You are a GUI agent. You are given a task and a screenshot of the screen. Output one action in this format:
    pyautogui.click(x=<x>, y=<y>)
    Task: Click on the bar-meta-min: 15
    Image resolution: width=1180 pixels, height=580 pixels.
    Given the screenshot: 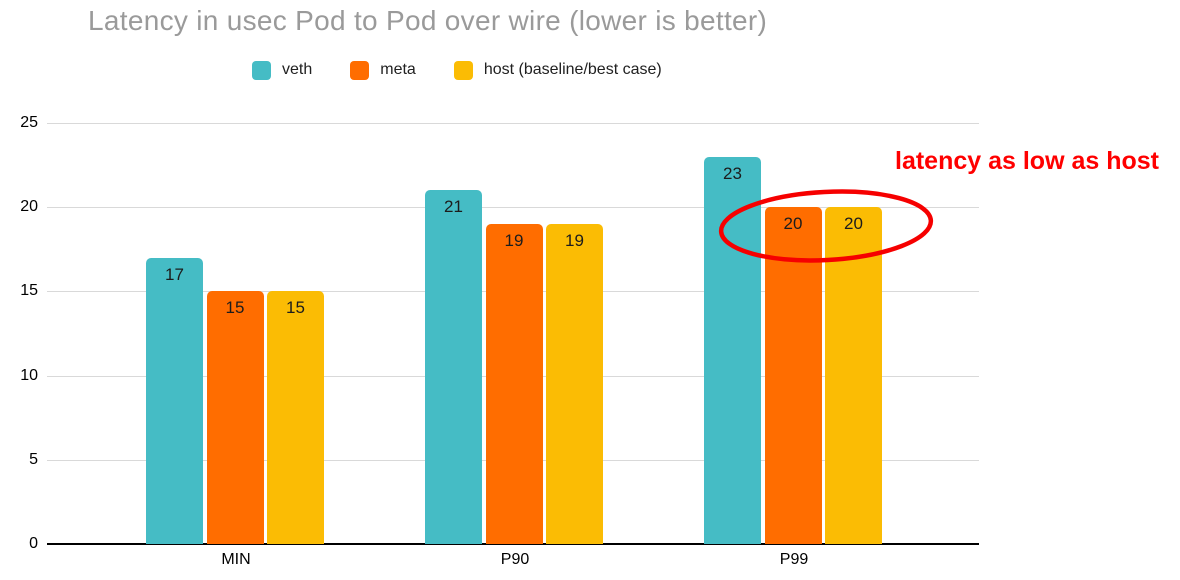 What is the action you would take?
    pyautogui.click(x=235, y=417)
    